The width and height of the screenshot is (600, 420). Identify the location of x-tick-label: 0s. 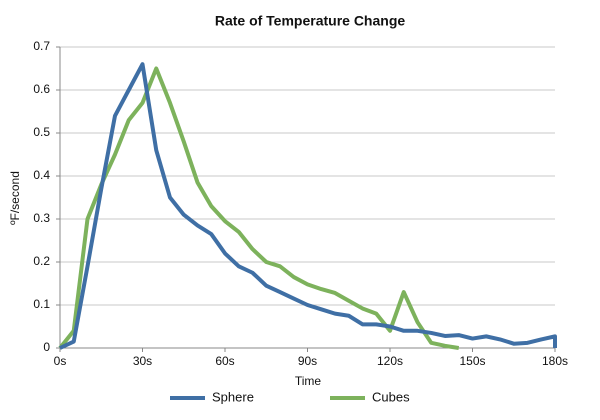
(60, 361).